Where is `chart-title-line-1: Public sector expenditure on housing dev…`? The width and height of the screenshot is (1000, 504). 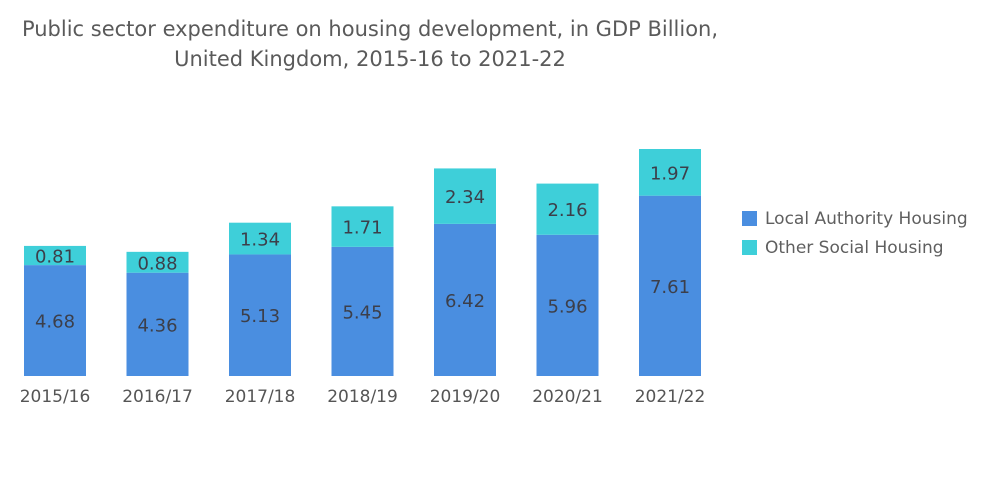 chart-title-line-1: Public sector expenditure on housing dev… is located at coordinates (370, 29).